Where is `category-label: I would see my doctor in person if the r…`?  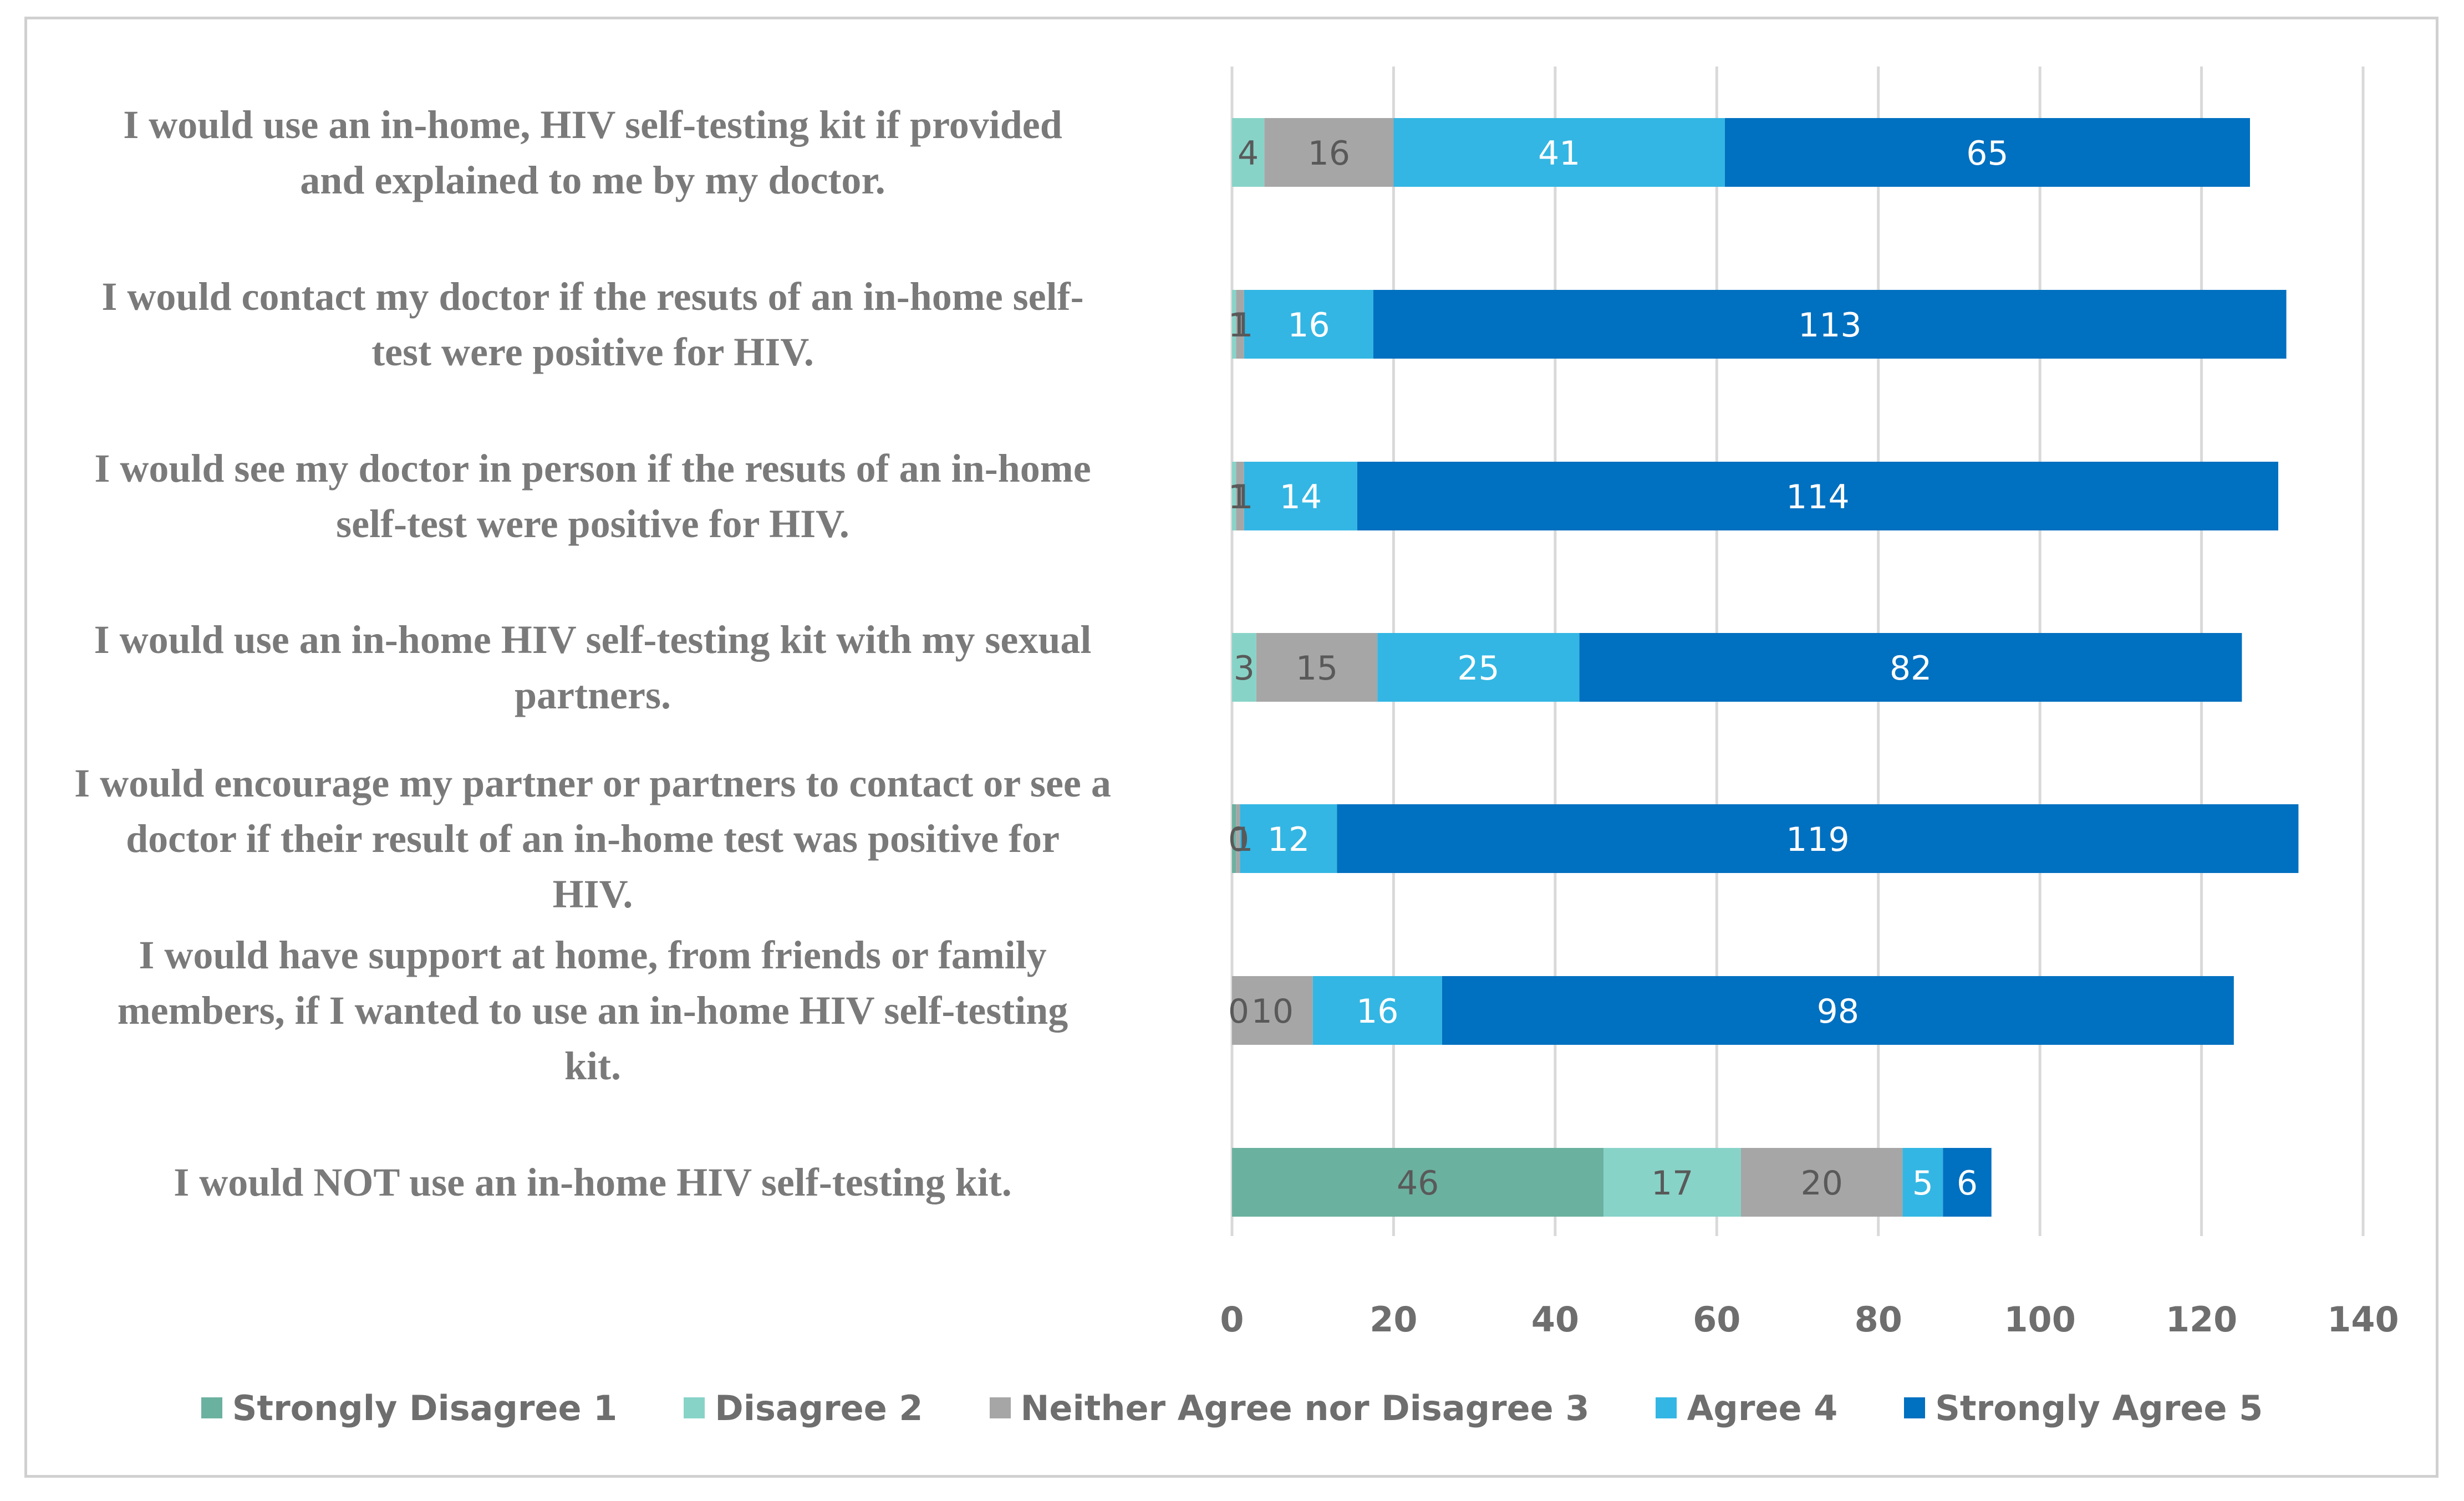
category-label: I would see my doctor in person if the r… is located at coordinates (594, 496).